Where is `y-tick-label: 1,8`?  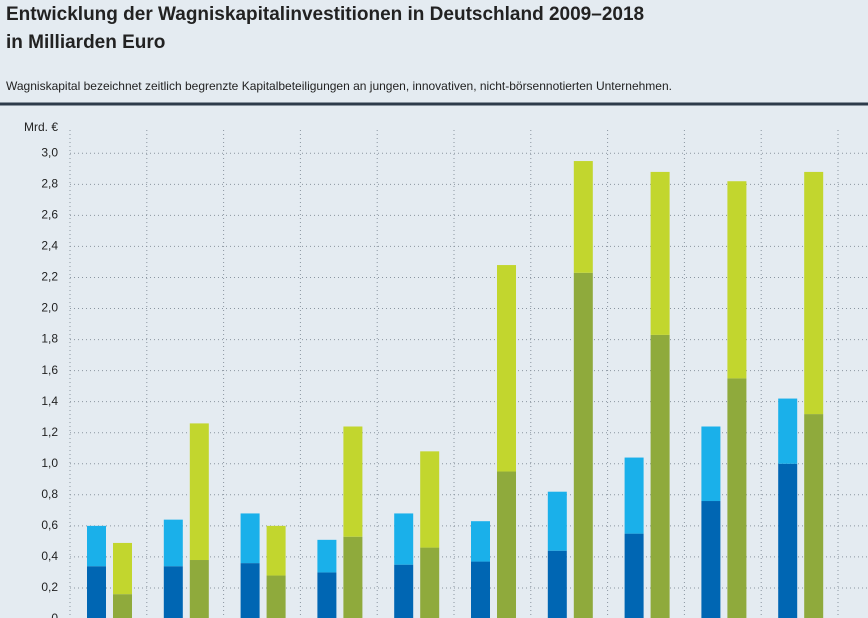
y-tick-label: 1,8 is located at coordinates (49, 339).